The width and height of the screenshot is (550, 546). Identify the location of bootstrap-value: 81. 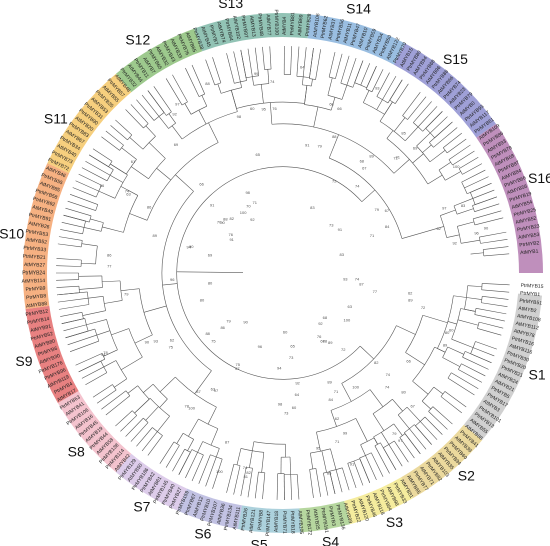
(246, 476).